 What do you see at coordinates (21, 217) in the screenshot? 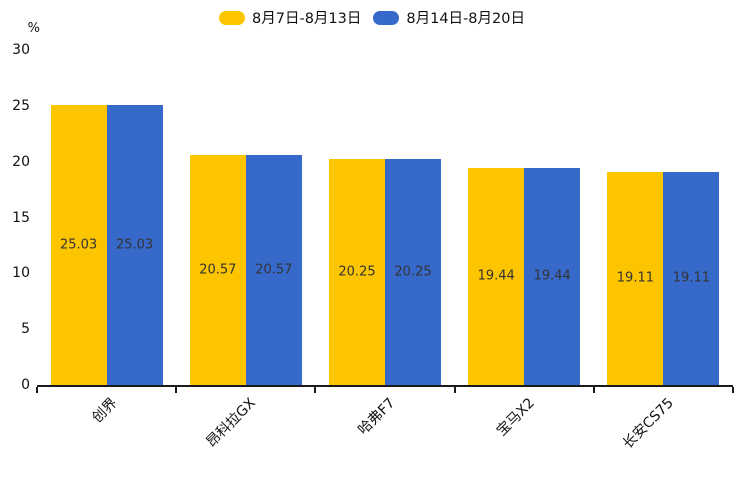
I see `y-axis-tick-label: 15` at bounding box center [21, 217].